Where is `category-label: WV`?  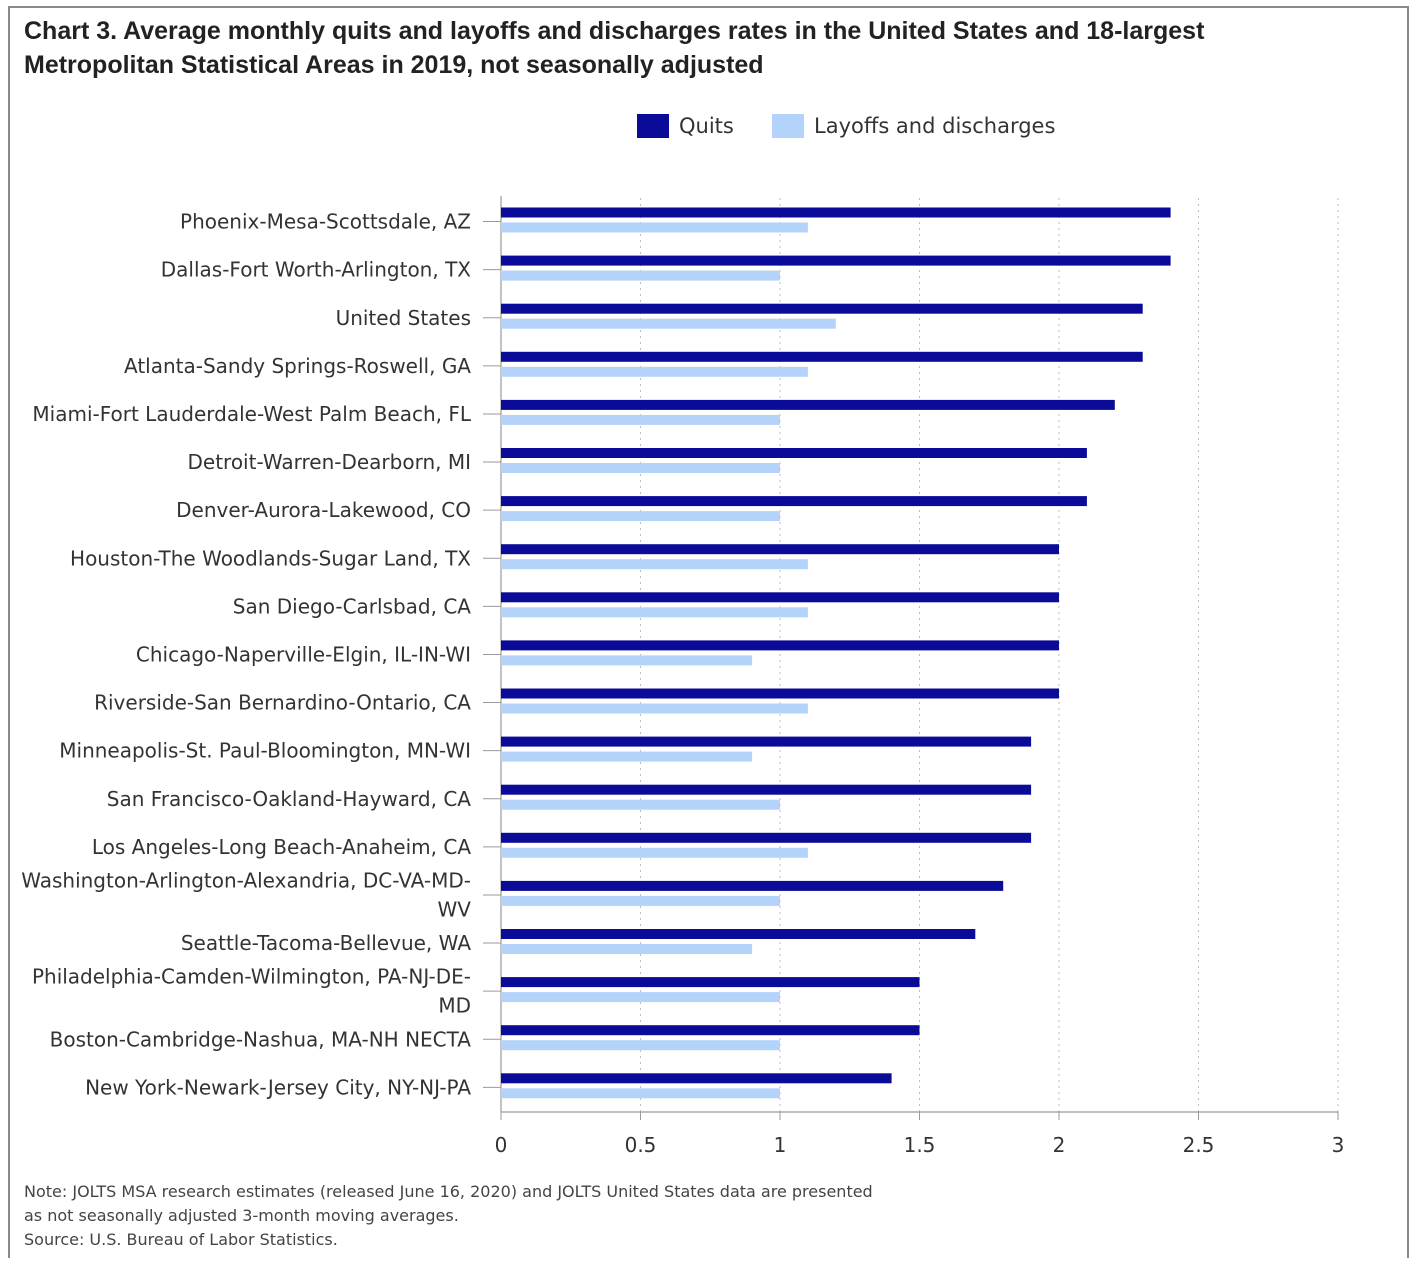 category-label: WV is located at coordinates (455, 909).